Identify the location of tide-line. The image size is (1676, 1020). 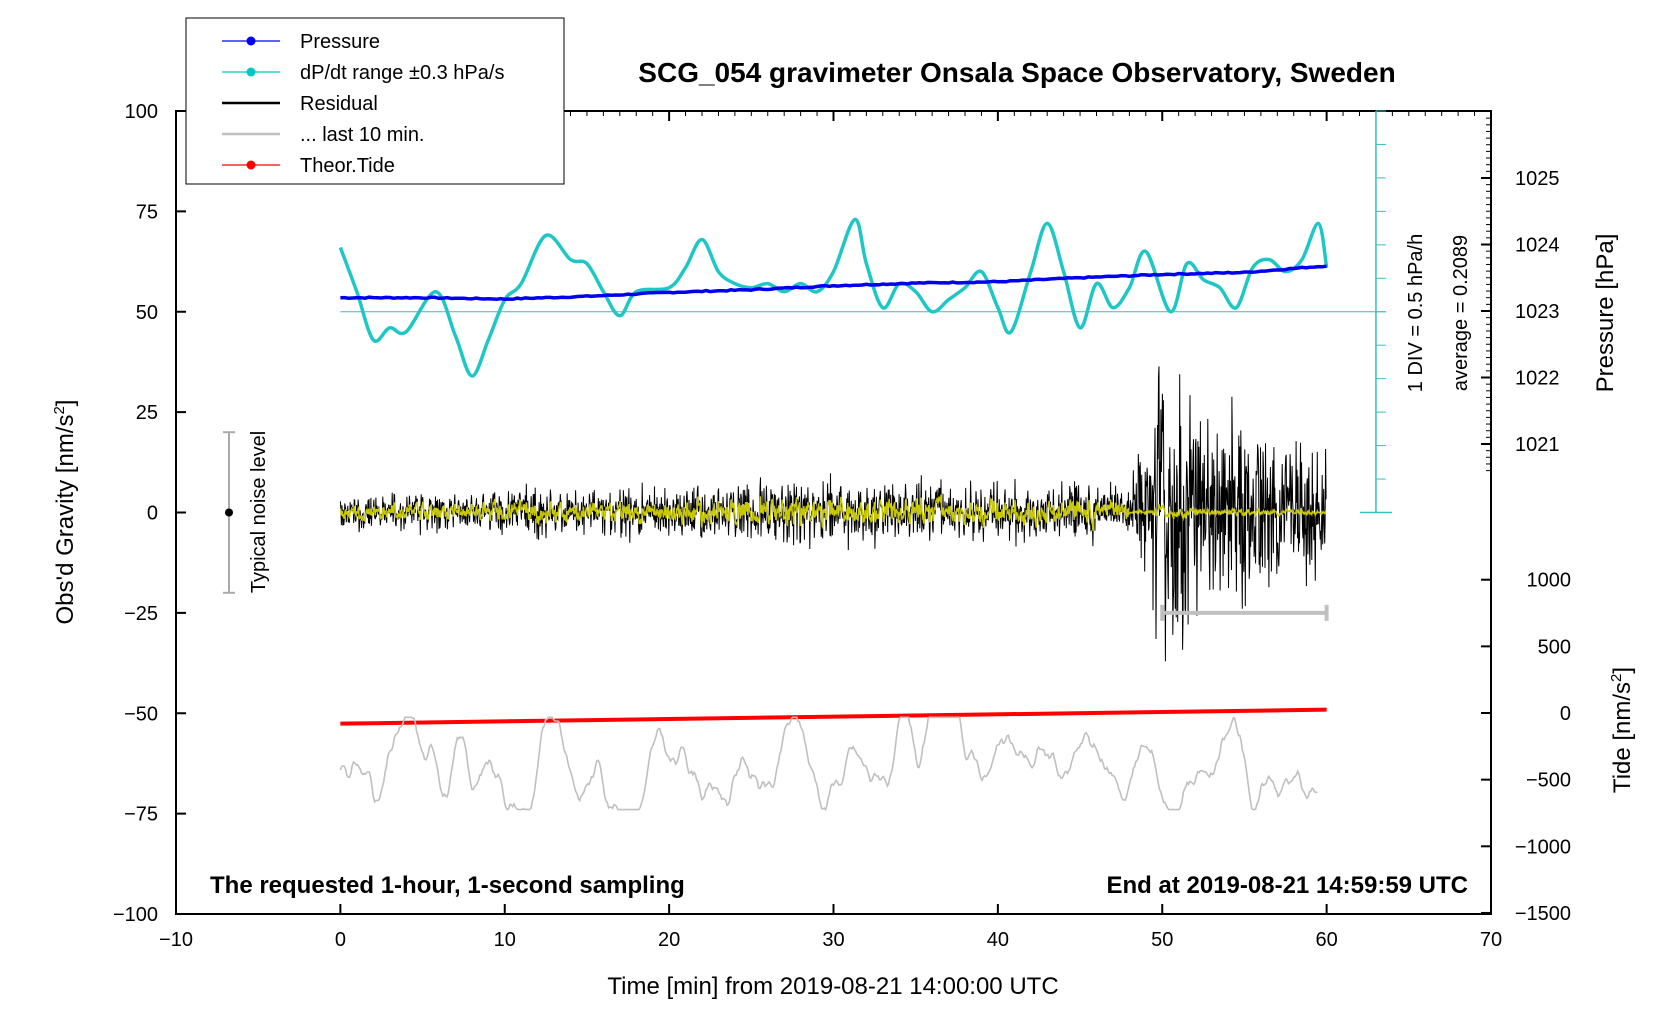
(833, 716).